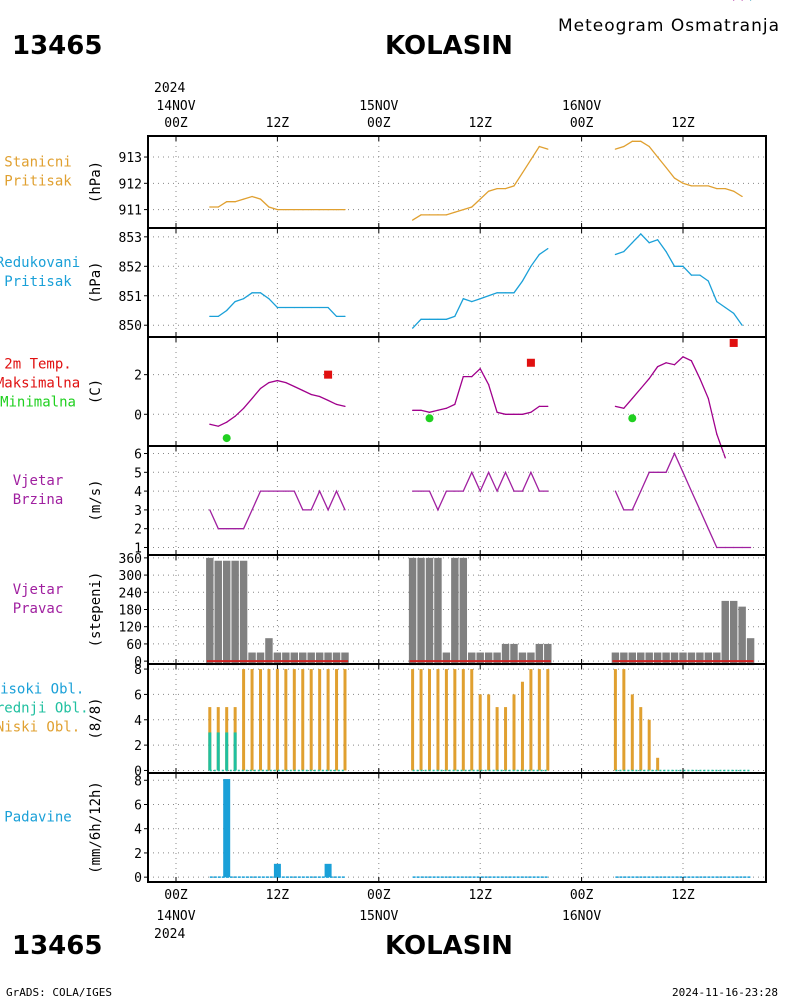  Describe the element at coordinates (96, 827) in the screenshot. I see `y-axis-label: (mm/6h/12h)` at that location.